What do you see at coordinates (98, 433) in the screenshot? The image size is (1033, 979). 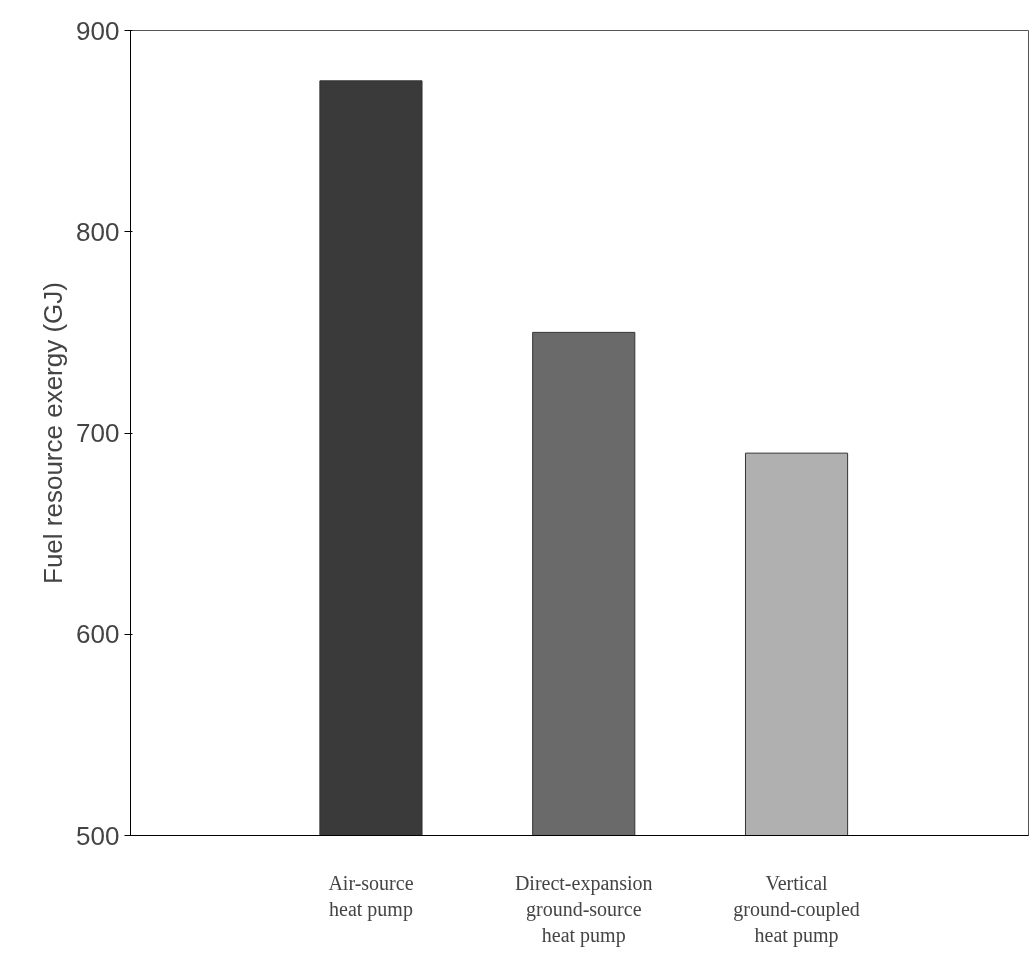 I see `y-tick-label: 700` at bounding box center [98, 433].